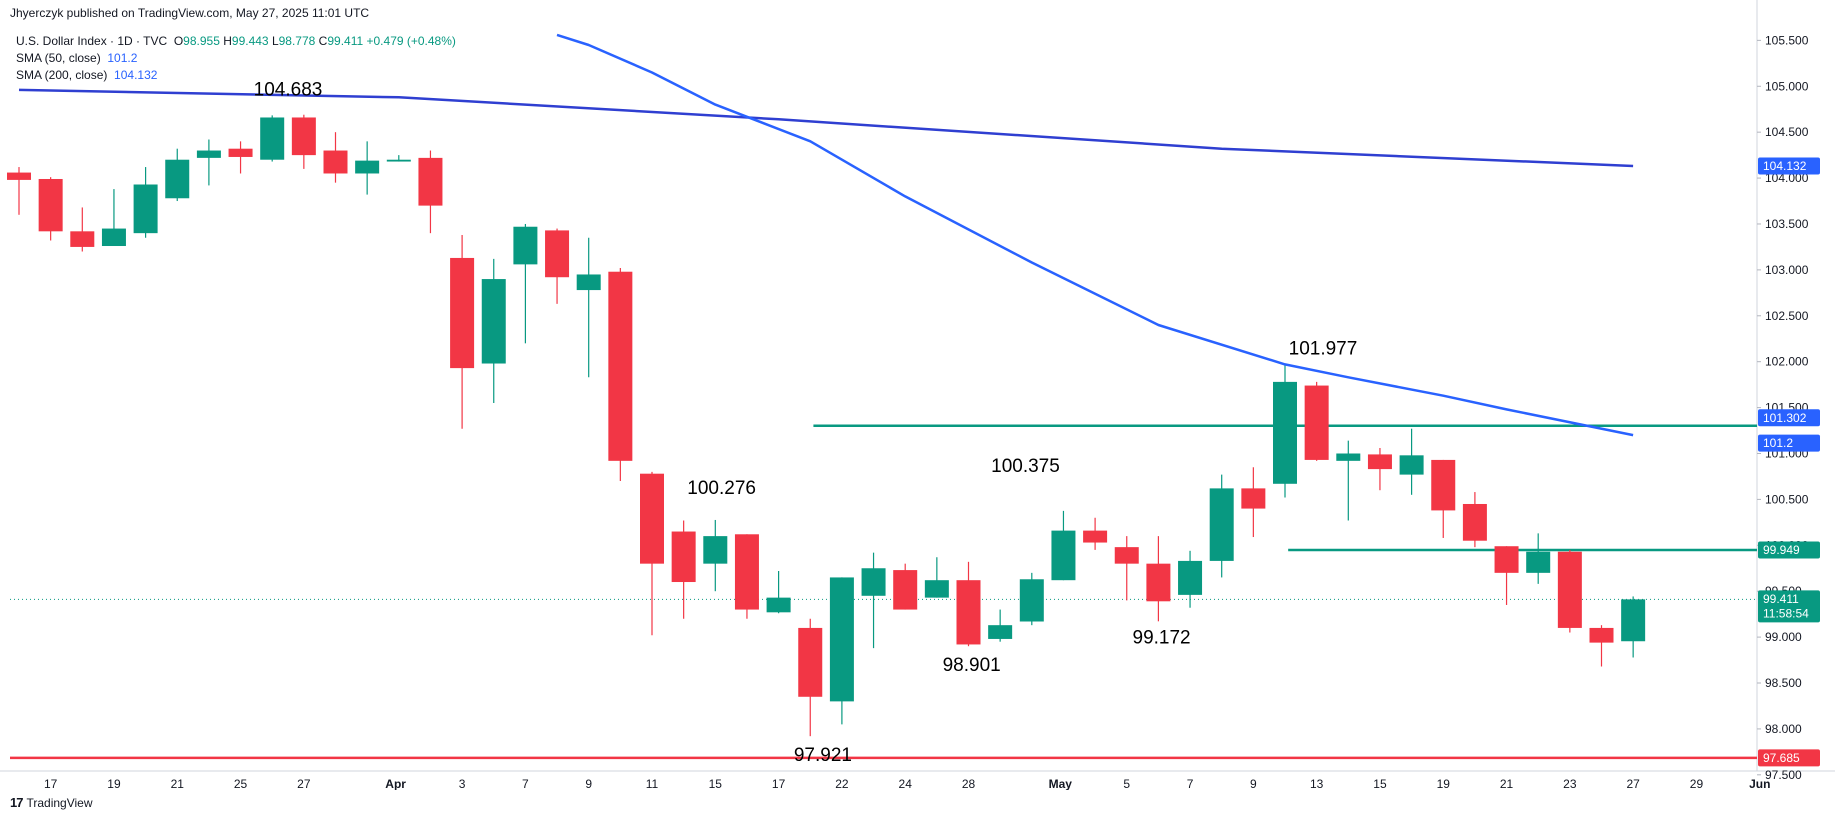 The image size is (1835, 820). What do you see at coordinates (1025, 466) in the screenshot?
I see `price-annotation: 100.375` at bounding box center [1025, 466].